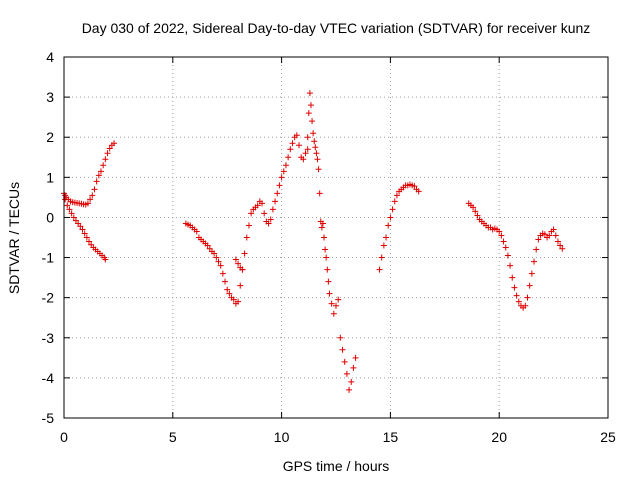 The image size is (640, 480). I want to click on y-tick-label: 0, so click(50, 217).